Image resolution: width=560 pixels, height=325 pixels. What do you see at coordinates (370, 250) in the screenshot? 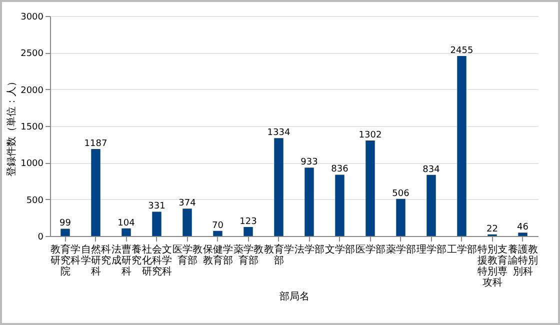
I see `x-tick-label: 医学部` at bounding box center [370, 250].